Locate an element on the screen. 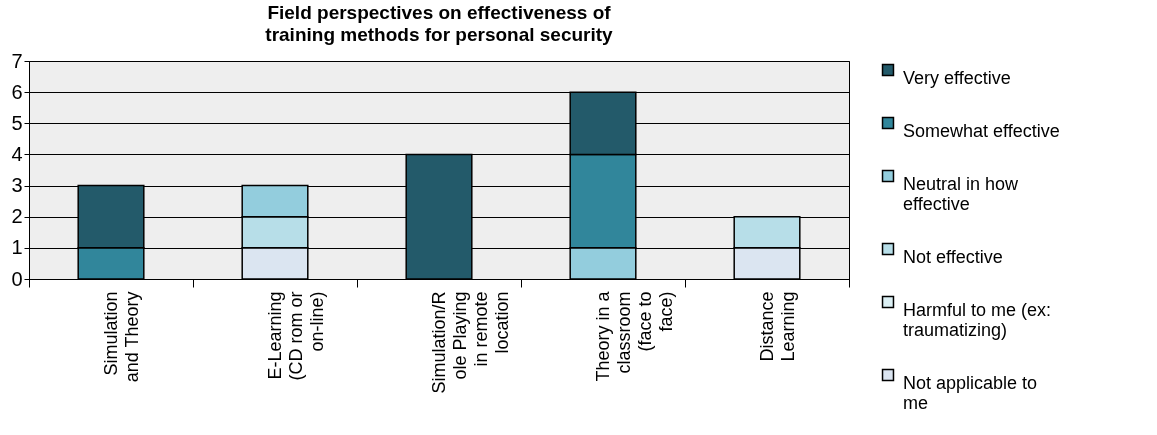 This screenshot has height=435, width=1157. legend-label: Not applicable to me is located at coordinates (970, 393).